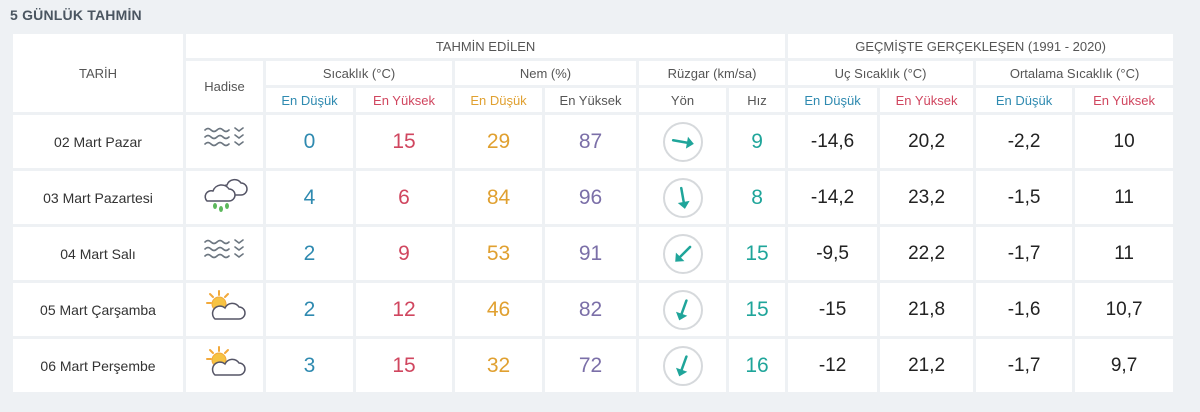 This screenshot has height=412, width=1200. I want to click on extreme-high-cell: 22,2, so click(927, 253).